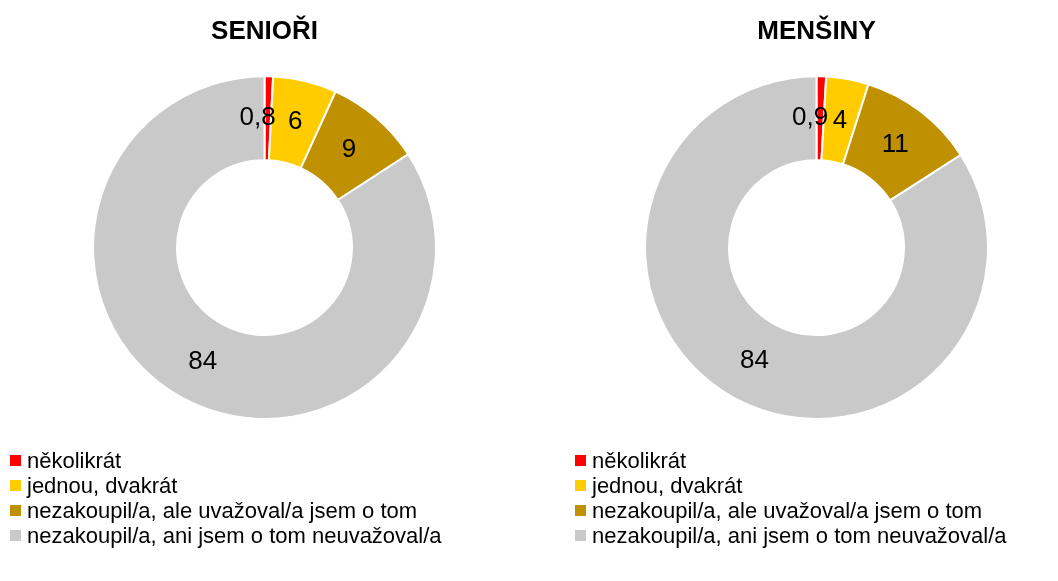 The image size is (1058, 581). I want to click on data-label: 4, so click(840, 118).